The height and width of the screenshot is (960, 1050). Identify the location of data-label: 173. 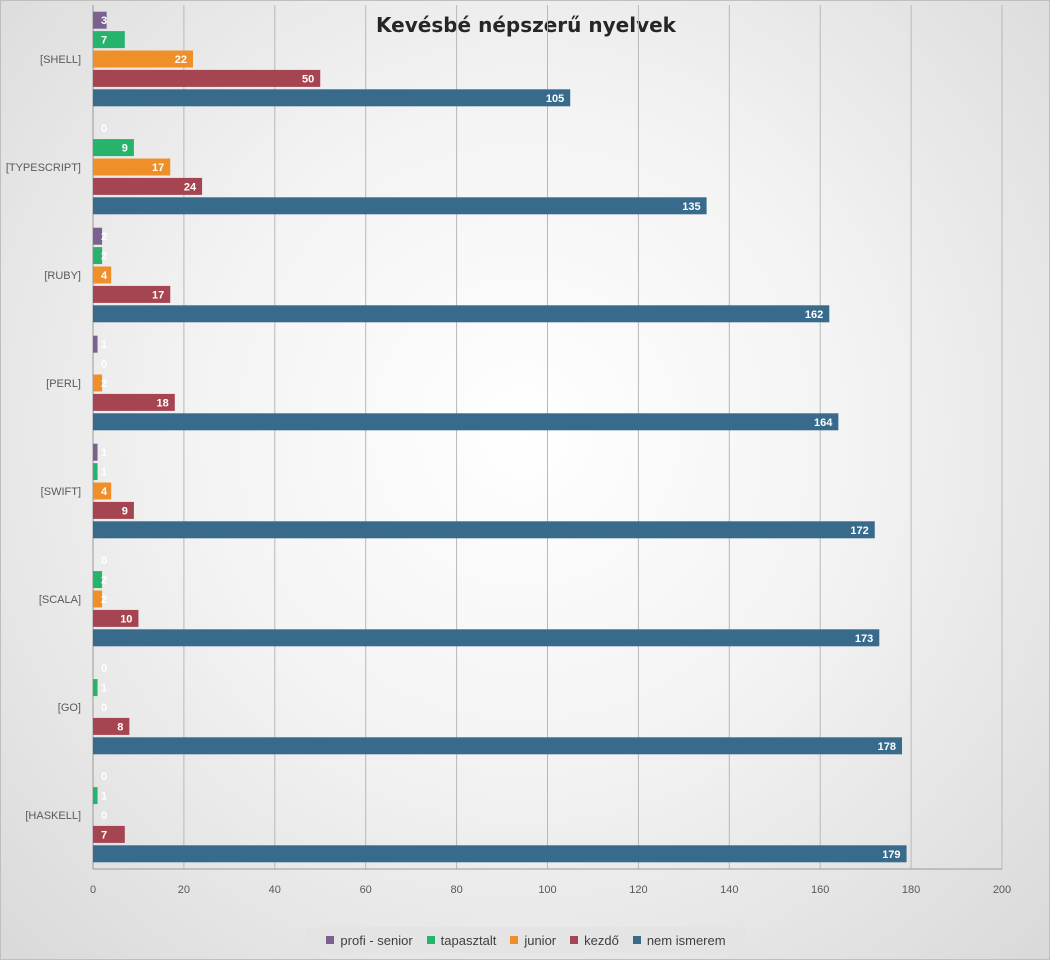
(864, 639).